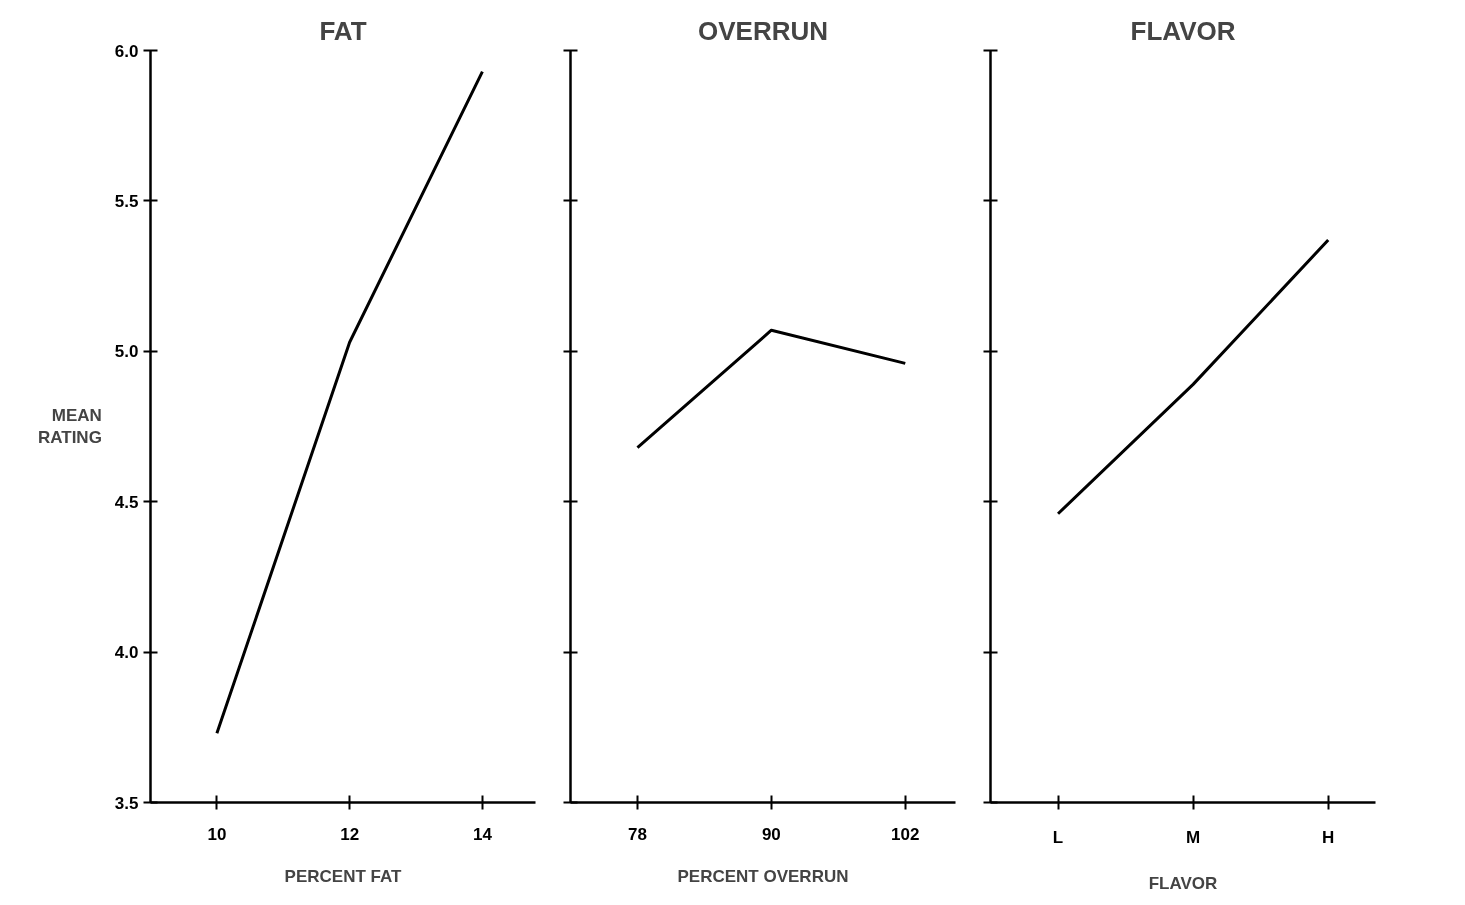  Describe the element at coordinates (763, 30) in the screenshot. I see `chart-title: OVERRUN` at that location.